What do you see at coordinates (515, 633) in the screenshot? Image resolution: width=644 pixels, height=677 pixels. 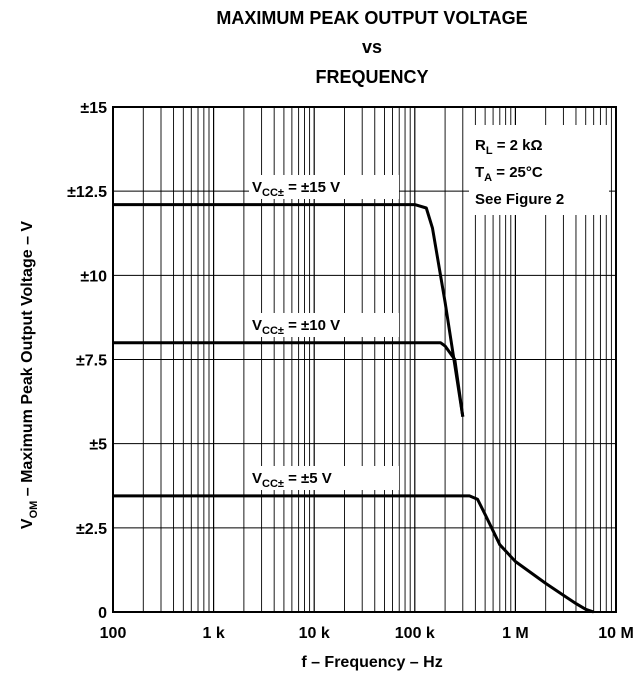 I see `x-tick-label: 1 M` at bounding box center [515, 633].